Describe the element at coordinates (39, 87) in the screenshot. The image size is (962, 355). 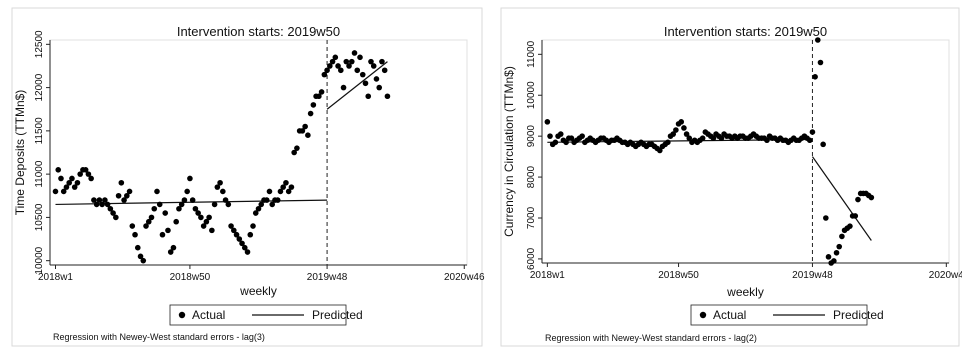
I see `y-tick-label: 12000` at that location.